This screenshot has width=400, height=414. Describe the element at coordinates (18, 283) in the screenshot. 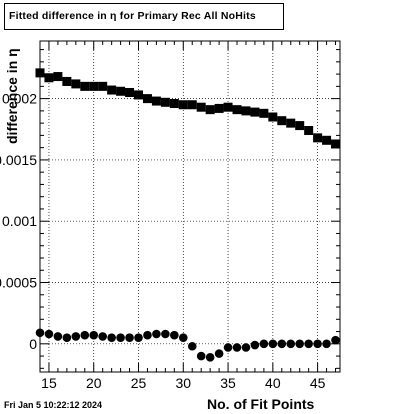

I see `y-tick-label: 0.0005` at that location.